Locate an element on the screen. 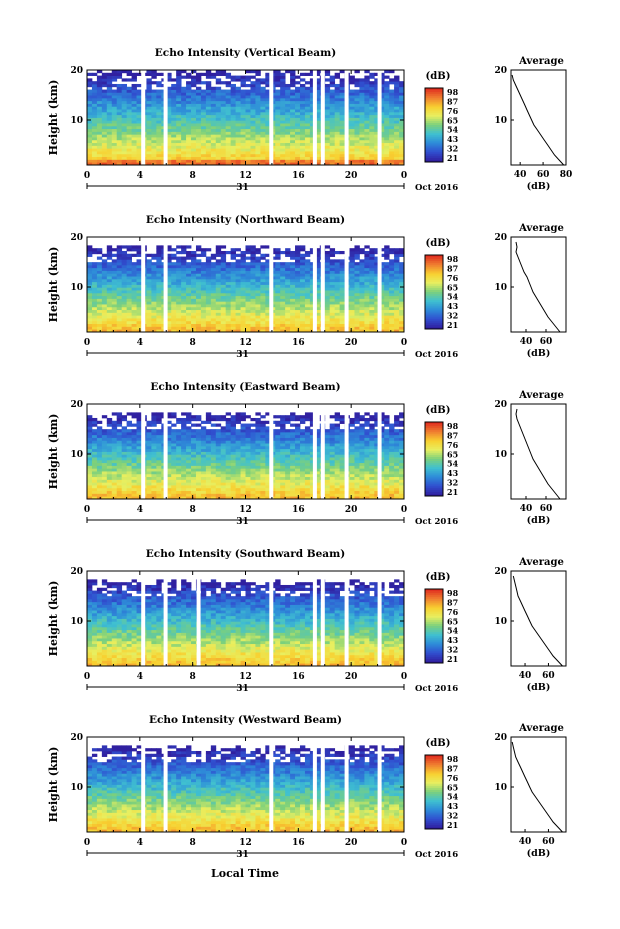 Image resolution: width=620 pixels, height=929 pixels. data-gap is located at coordinates (165, 284).